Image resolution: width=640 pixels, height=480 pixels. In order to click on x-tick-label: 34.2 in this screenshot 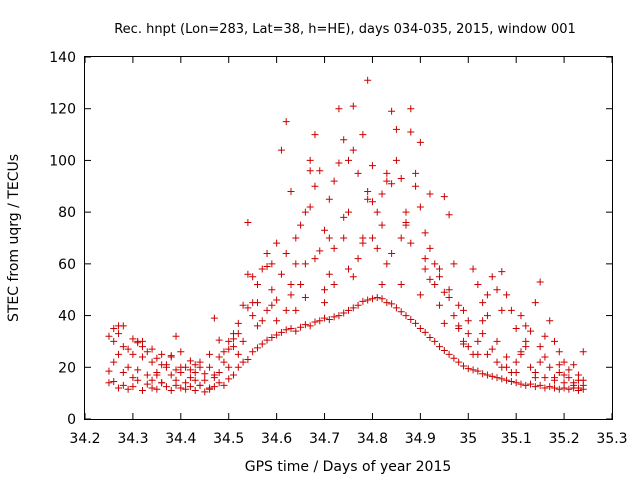, I will do `click(84, 439)`.